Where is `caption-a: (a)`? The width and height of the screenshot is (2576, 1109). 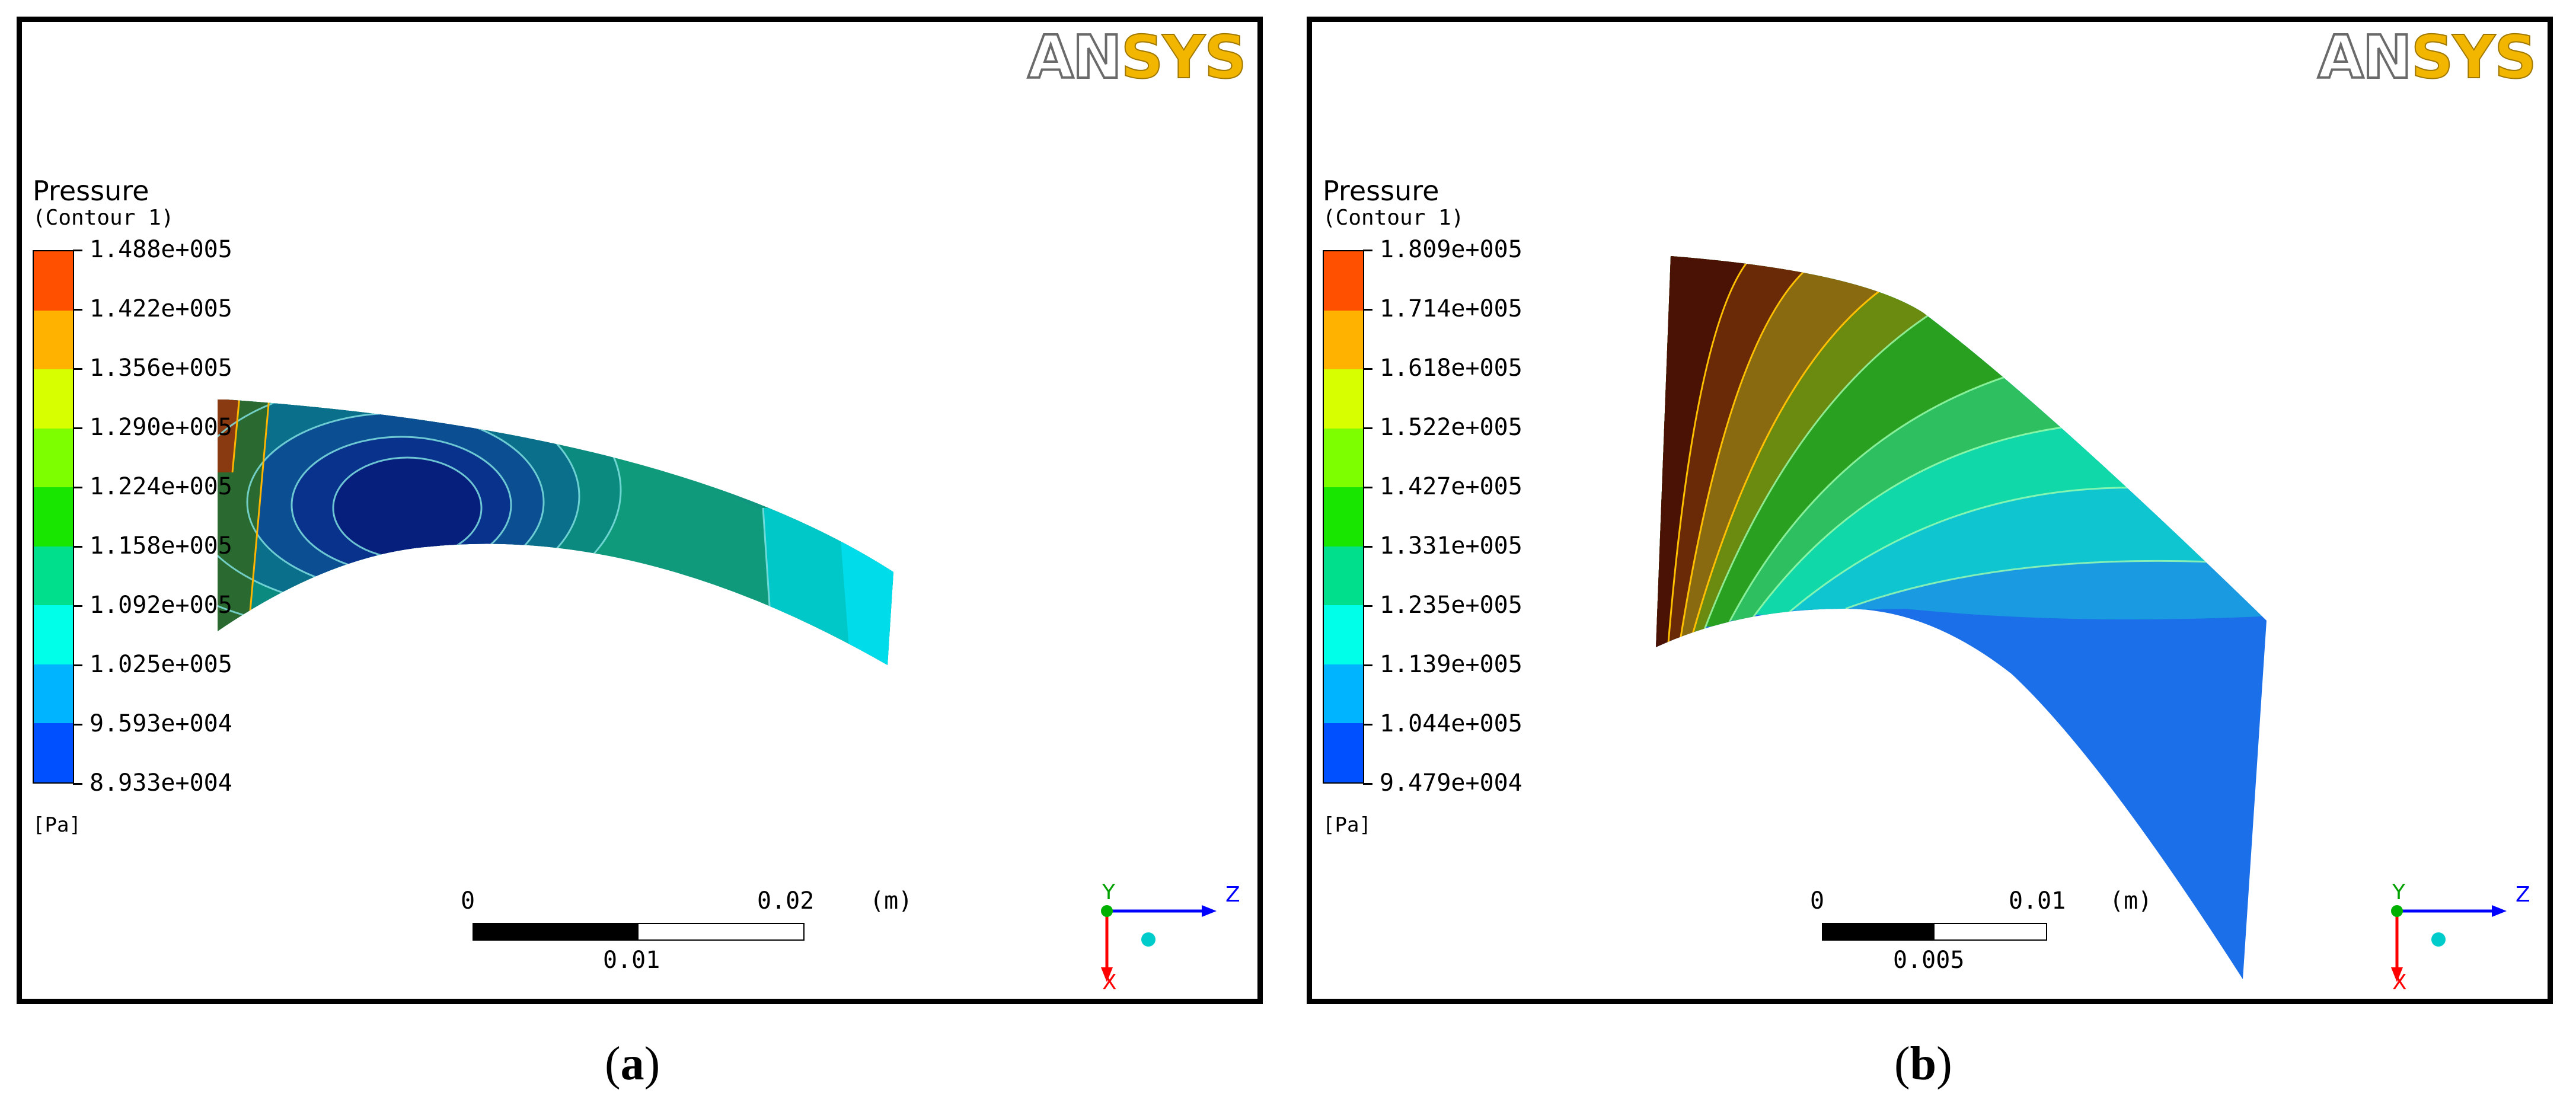
caption-a: (a) is located at coordinates (632, 1064).